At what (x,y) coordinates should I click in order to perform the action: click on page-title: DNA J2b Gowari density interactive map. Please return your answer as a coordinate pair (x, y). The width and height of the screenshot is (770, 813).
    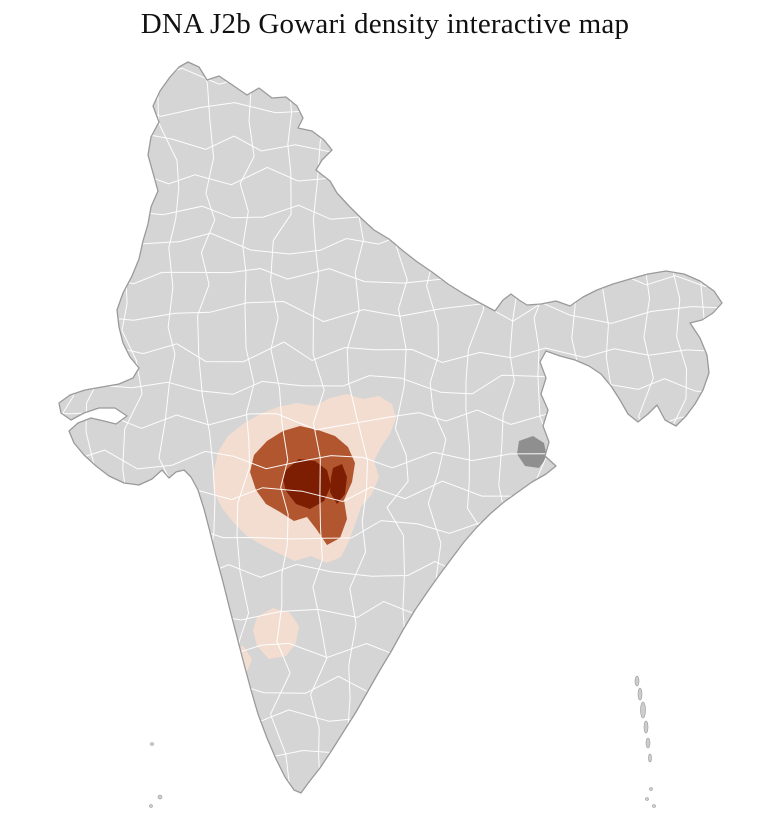
    Looking at the image, I should click on (385, 24).